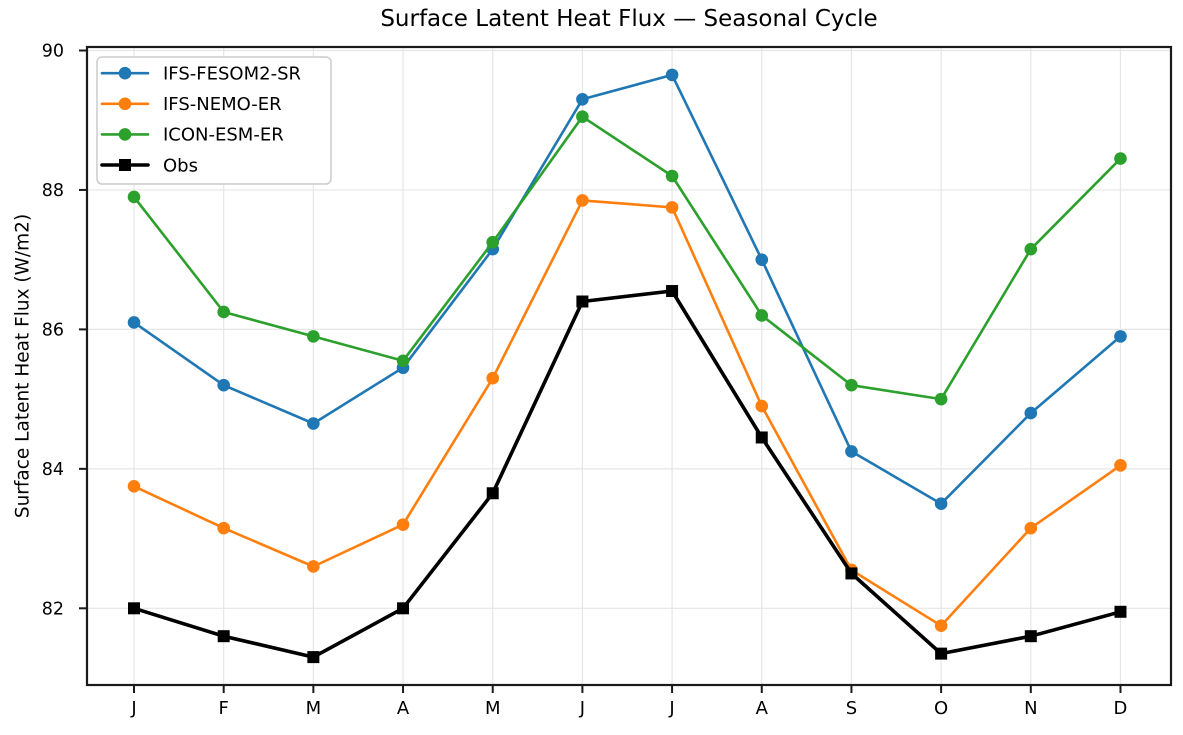 This screenshot has width=1183, height=735. What do you see at coordinates (133, 708) in the screenshot?
I see `x-tick-label-0: J` at bounding box center [133, 708].